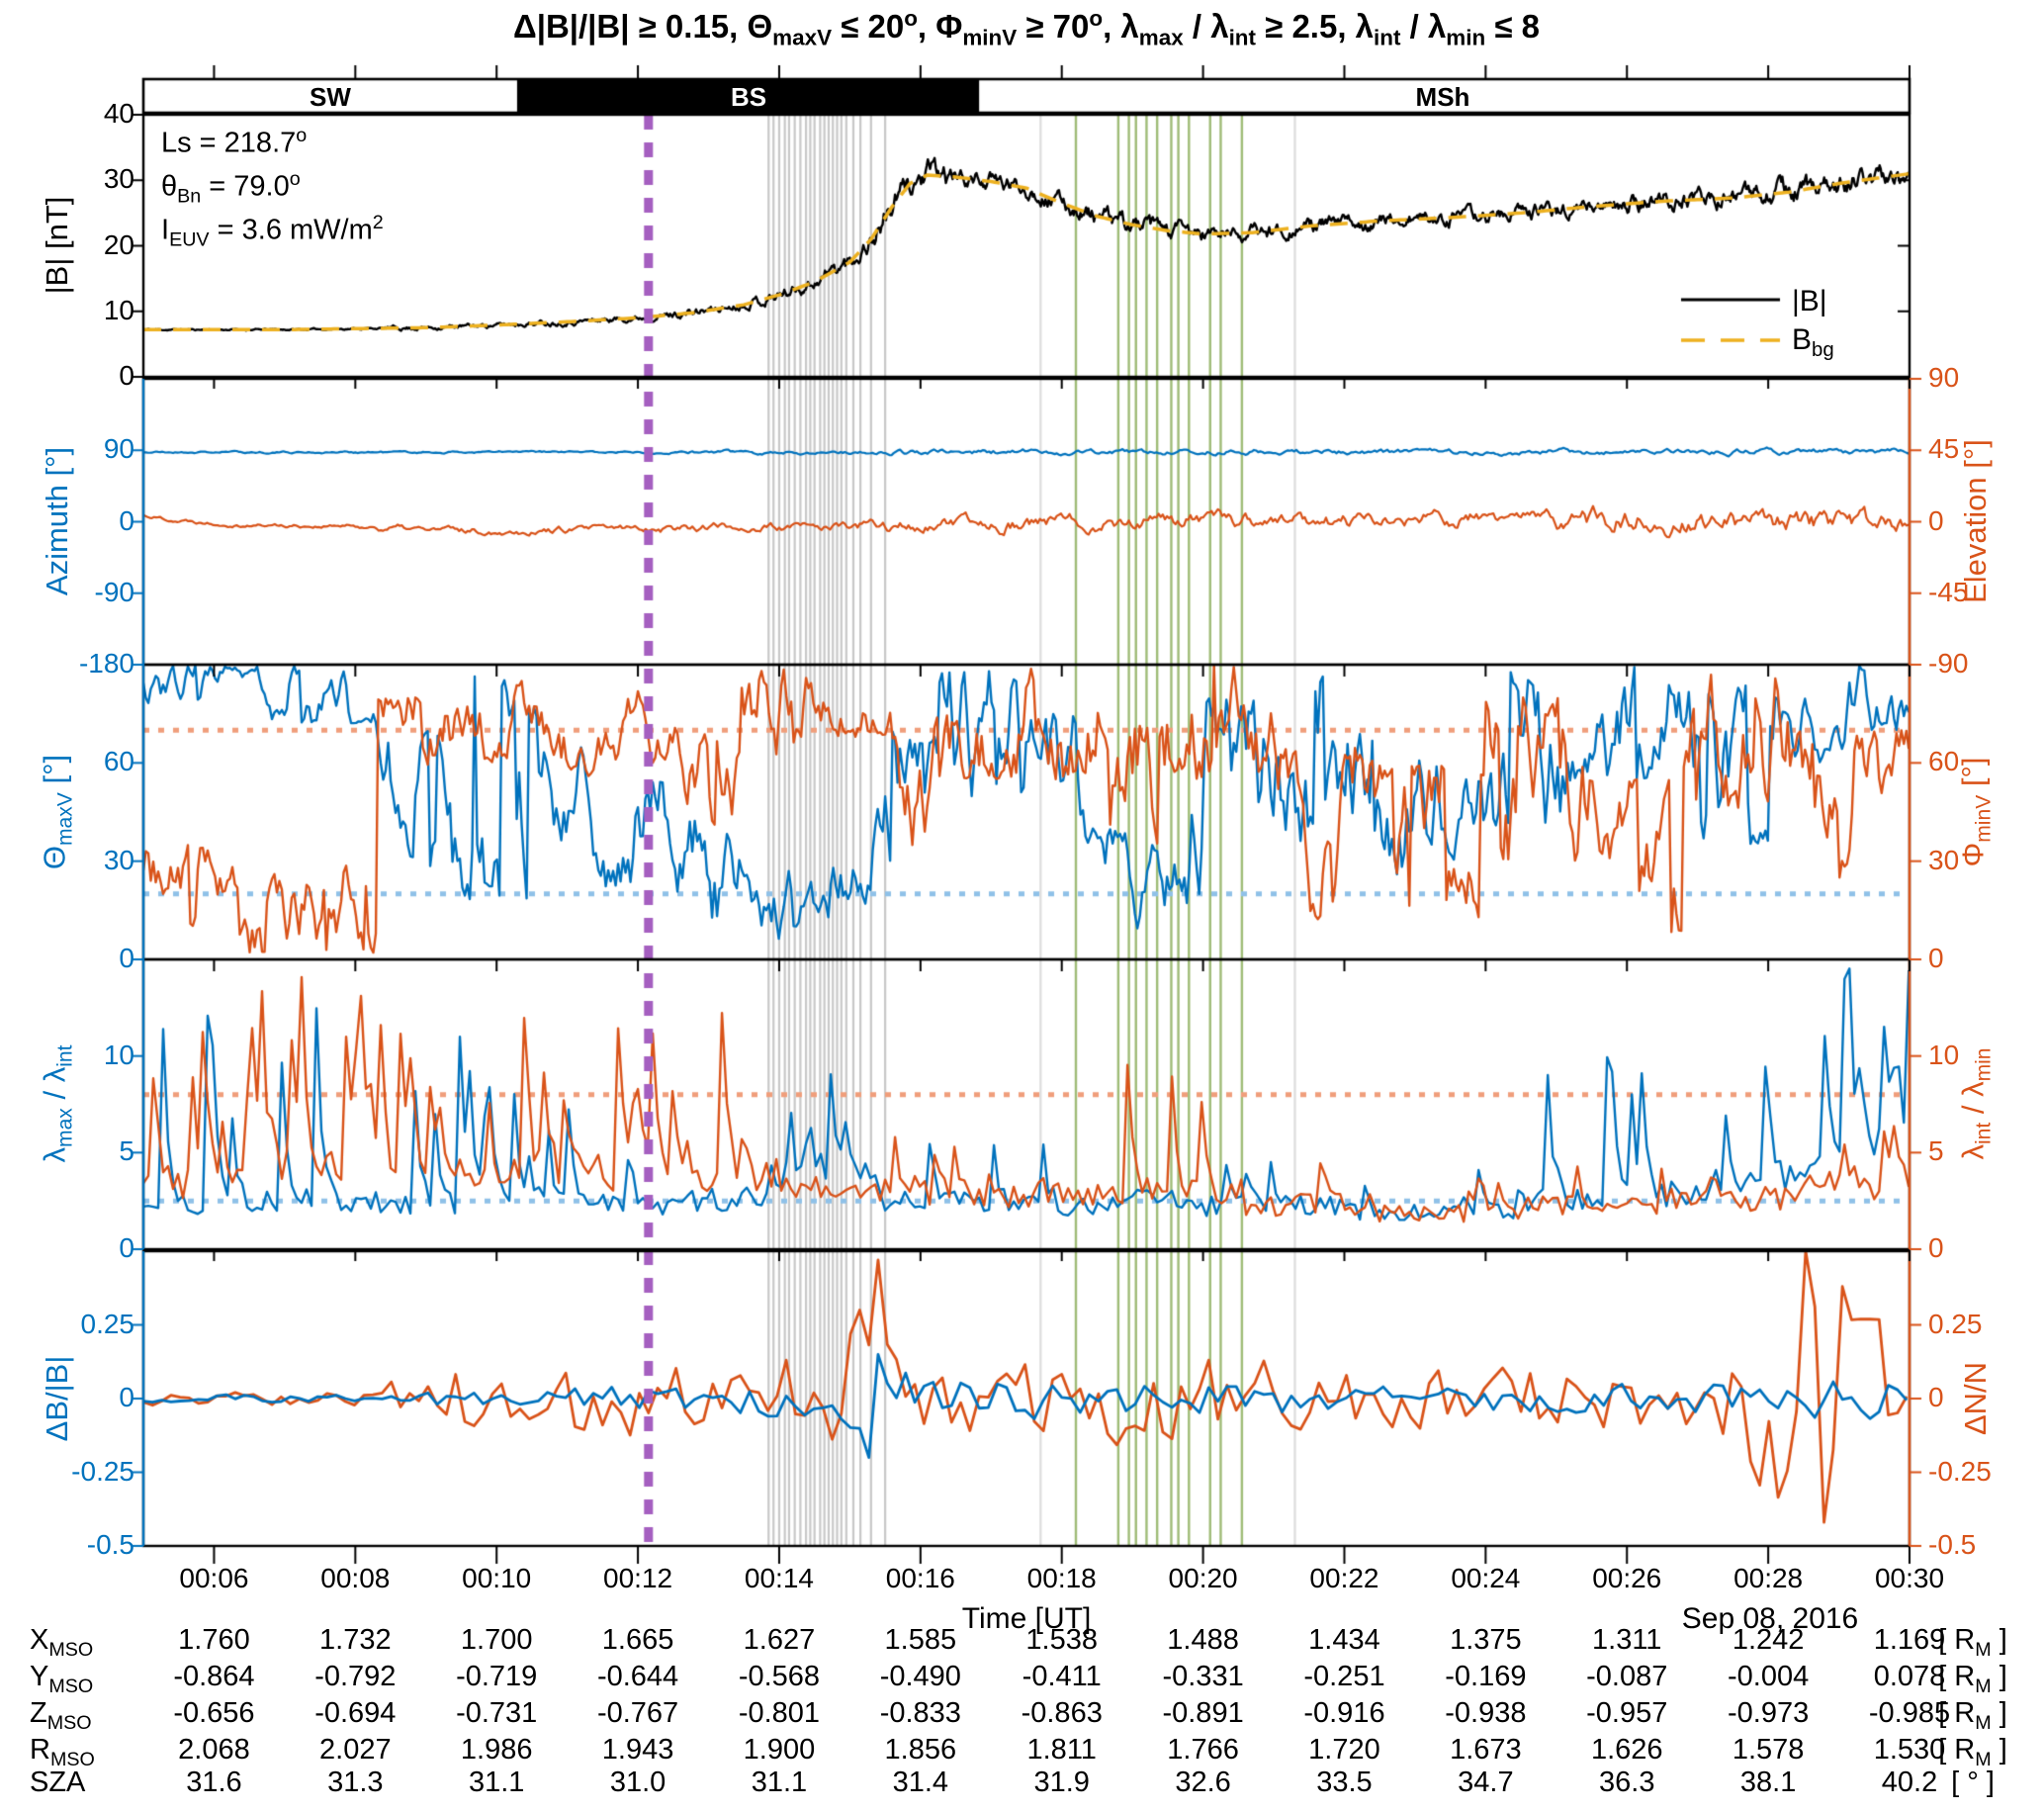 The height and width of the screenshot is (1812, 2044). What do you see at coordinates (1909, 1640) in the screenshot?
I see `table-cell: 1.169` at bounding box center [1909, 1640].